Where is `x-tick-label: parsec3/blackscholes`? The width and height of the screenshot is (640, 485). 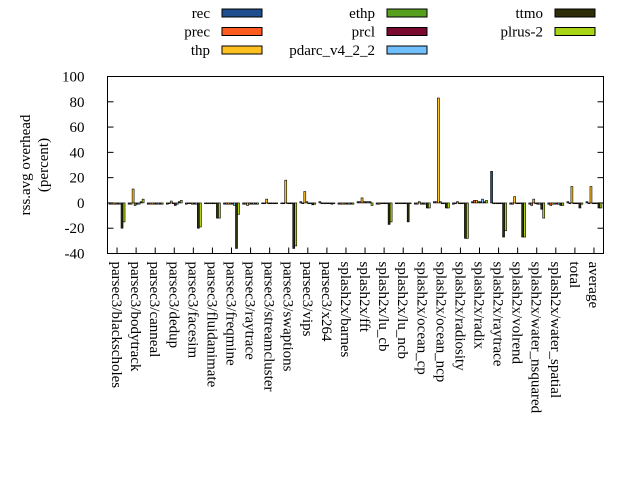
x-tick-label: parsec3/blackscholes is located at coordinates (116, 325).